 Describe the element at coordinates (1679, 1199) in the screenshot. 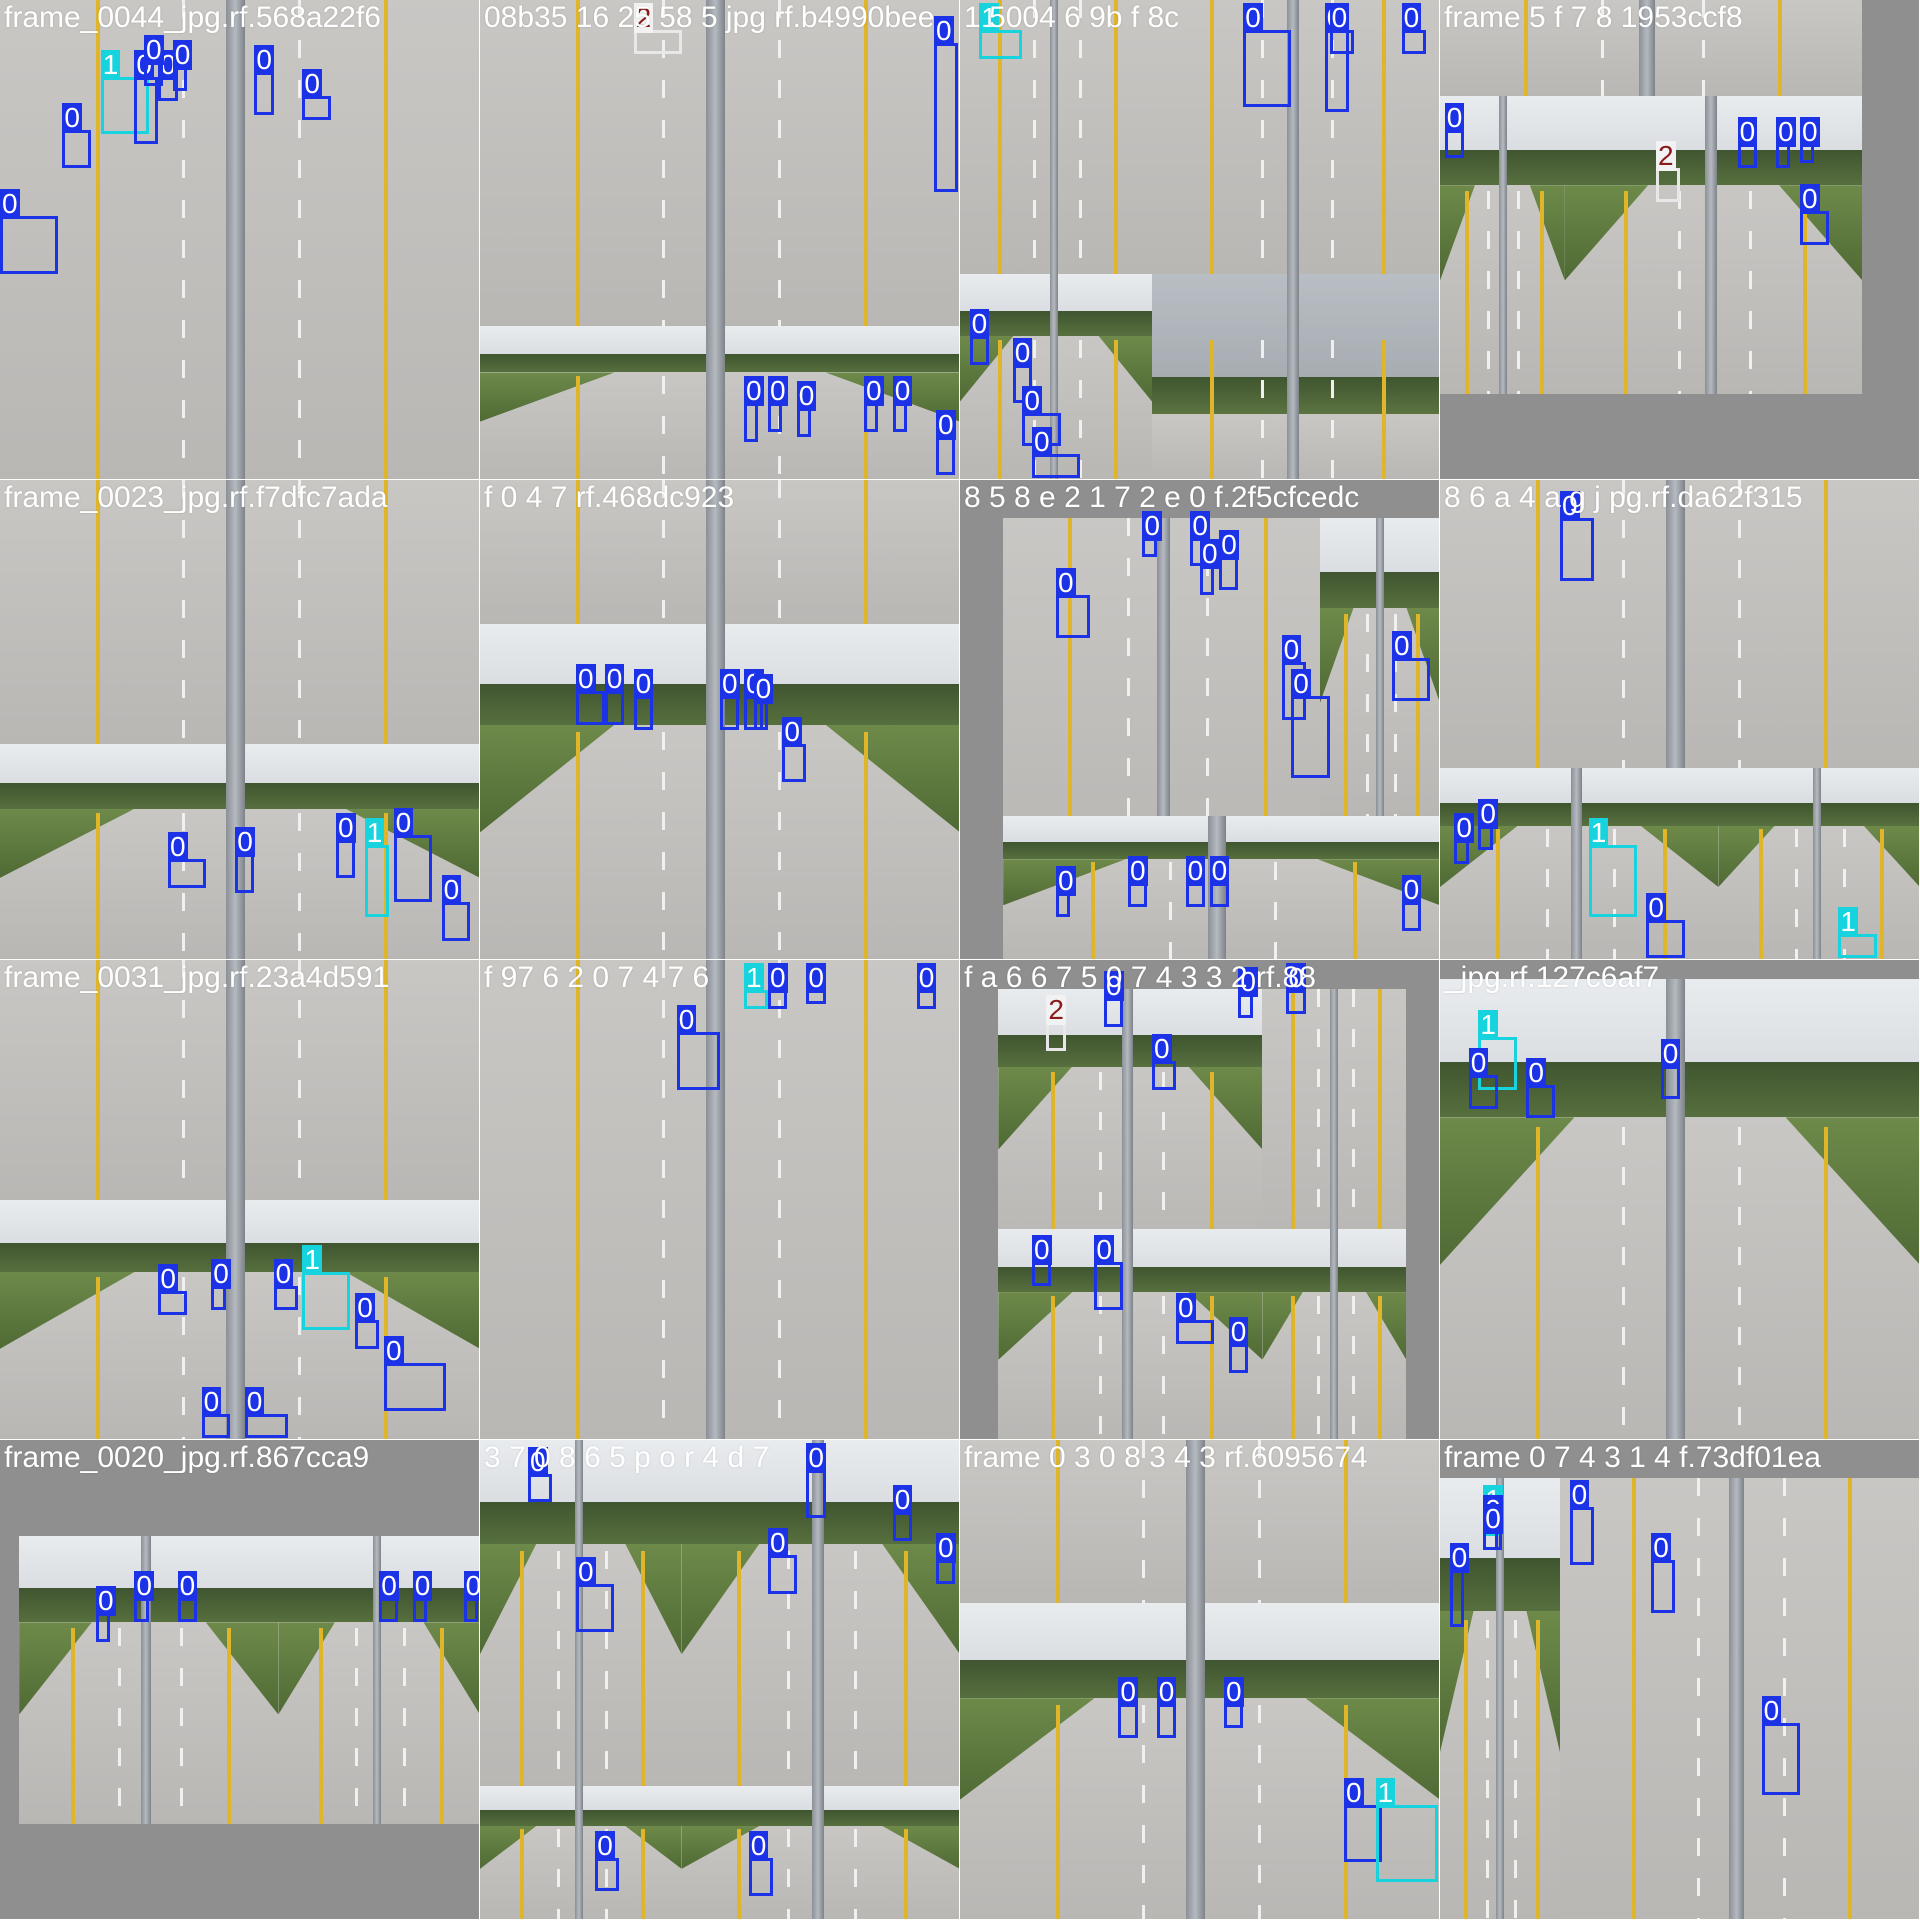

I see `mosaic-tile: _jpg.rf.127c6af7 1 0 0 0` at that location.